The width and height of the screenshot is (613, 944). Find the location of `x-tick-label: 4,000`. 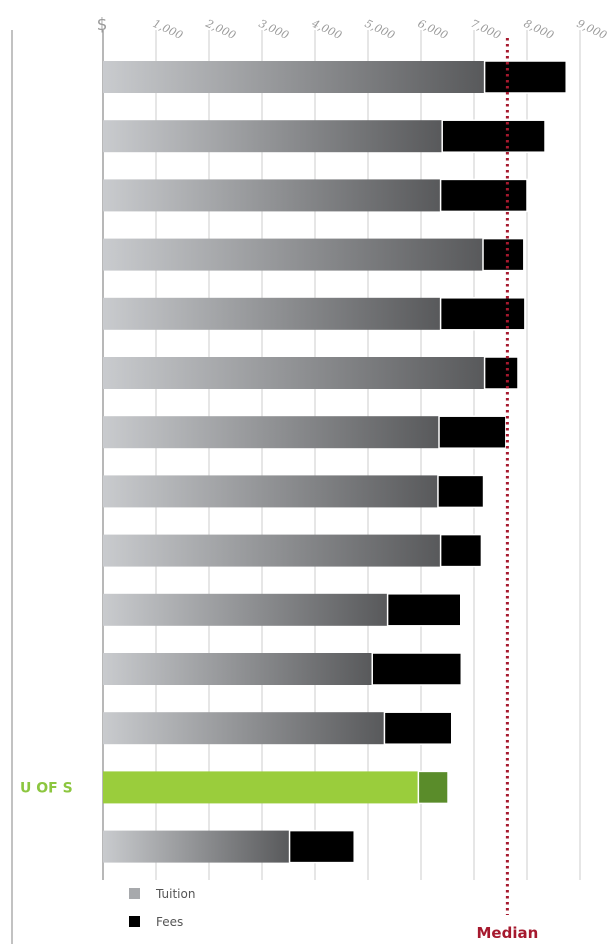

x-tick-label: 4,000 is located at coordinates (326, 30).